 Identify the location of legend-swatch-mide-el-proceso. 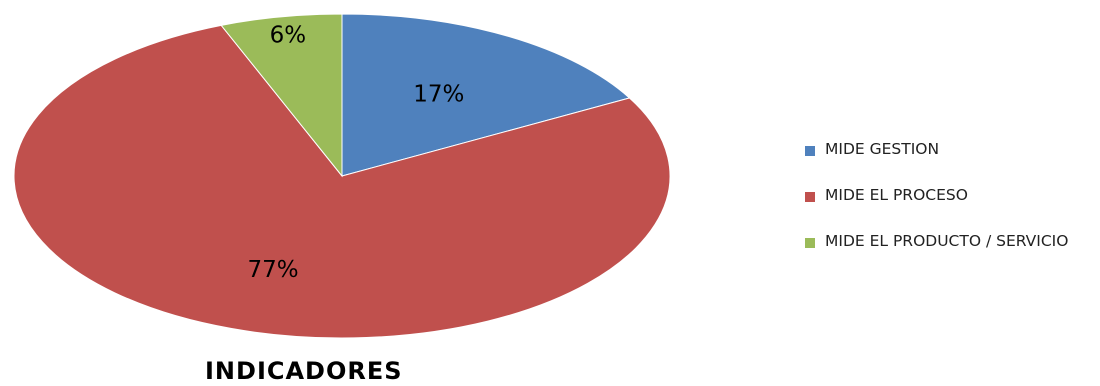
(810, 197).